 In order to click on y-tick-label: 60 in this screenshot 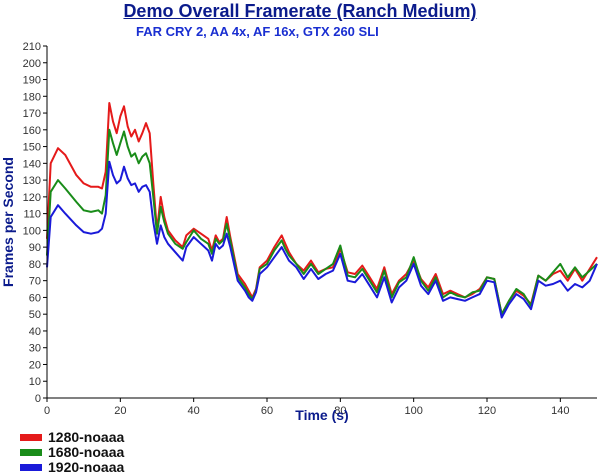, I will do `click(35, 298)`.